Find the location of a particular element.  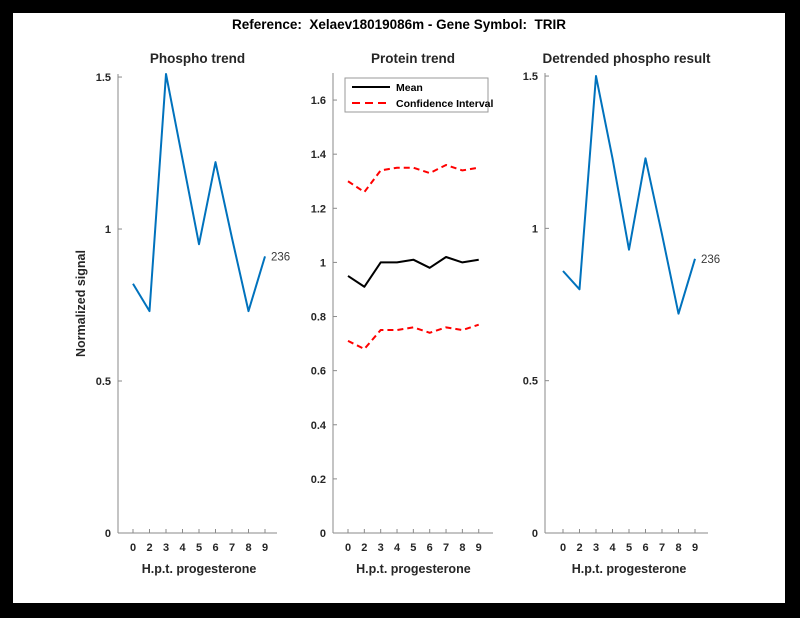

y-tick-label: 1.4 is located at coordinates (319, 155).